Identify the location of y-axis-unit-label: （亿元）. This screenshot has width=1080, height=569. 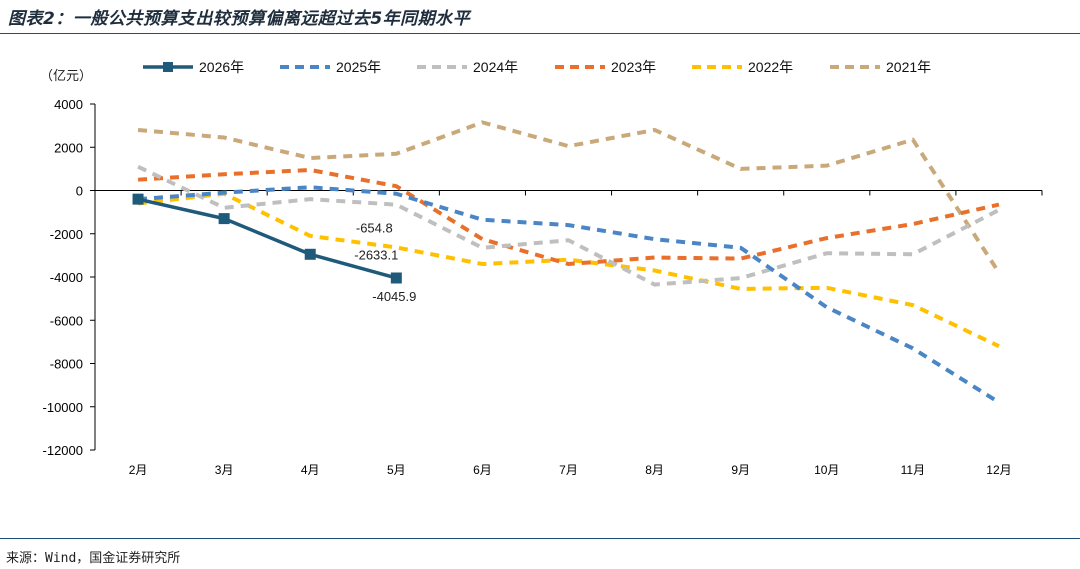
(66, 75).